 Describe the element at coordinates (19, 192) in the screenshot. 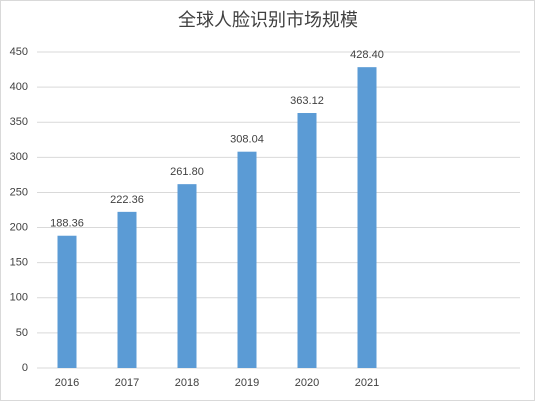

I see `y-tick-label: 250` at that location.